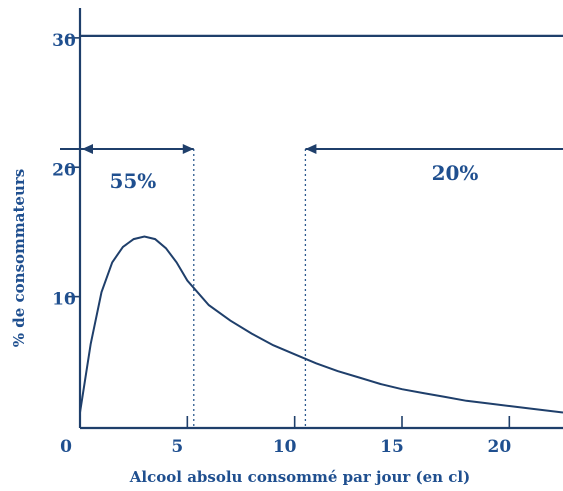 This screenshot has width=563, height=491. What do you see at coordinates (311, 149) in the screenshot?
I see `arrow-20-head` at bounding box center [311, 149].